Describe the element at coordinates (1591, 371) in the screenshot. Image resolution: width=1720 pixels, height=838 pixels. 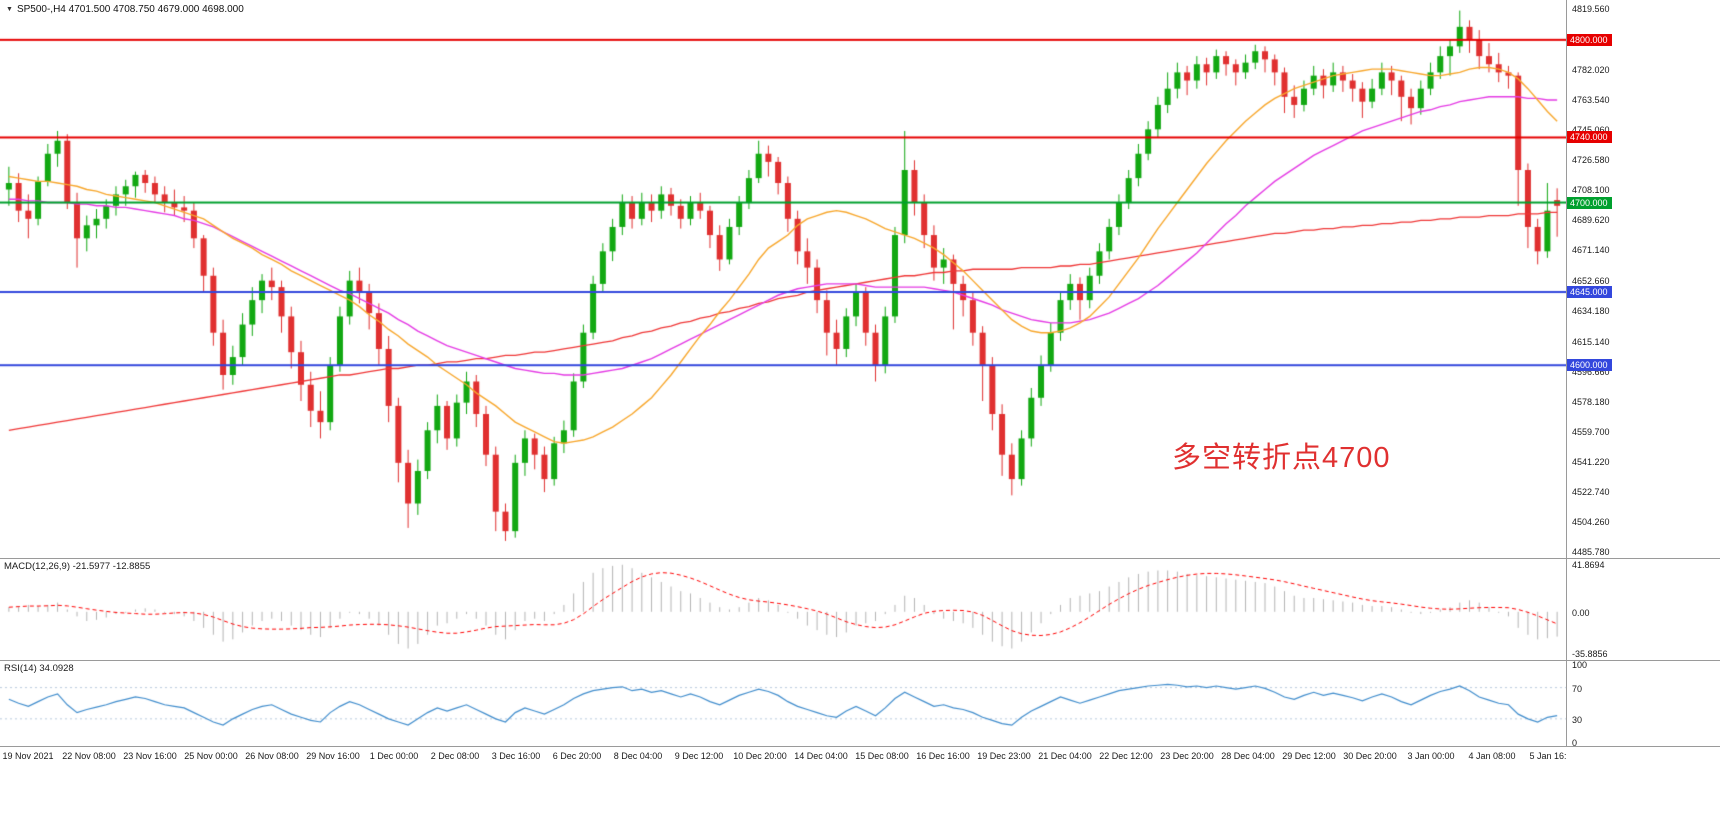
I see `price-axis-label: 4596.660` at that location.